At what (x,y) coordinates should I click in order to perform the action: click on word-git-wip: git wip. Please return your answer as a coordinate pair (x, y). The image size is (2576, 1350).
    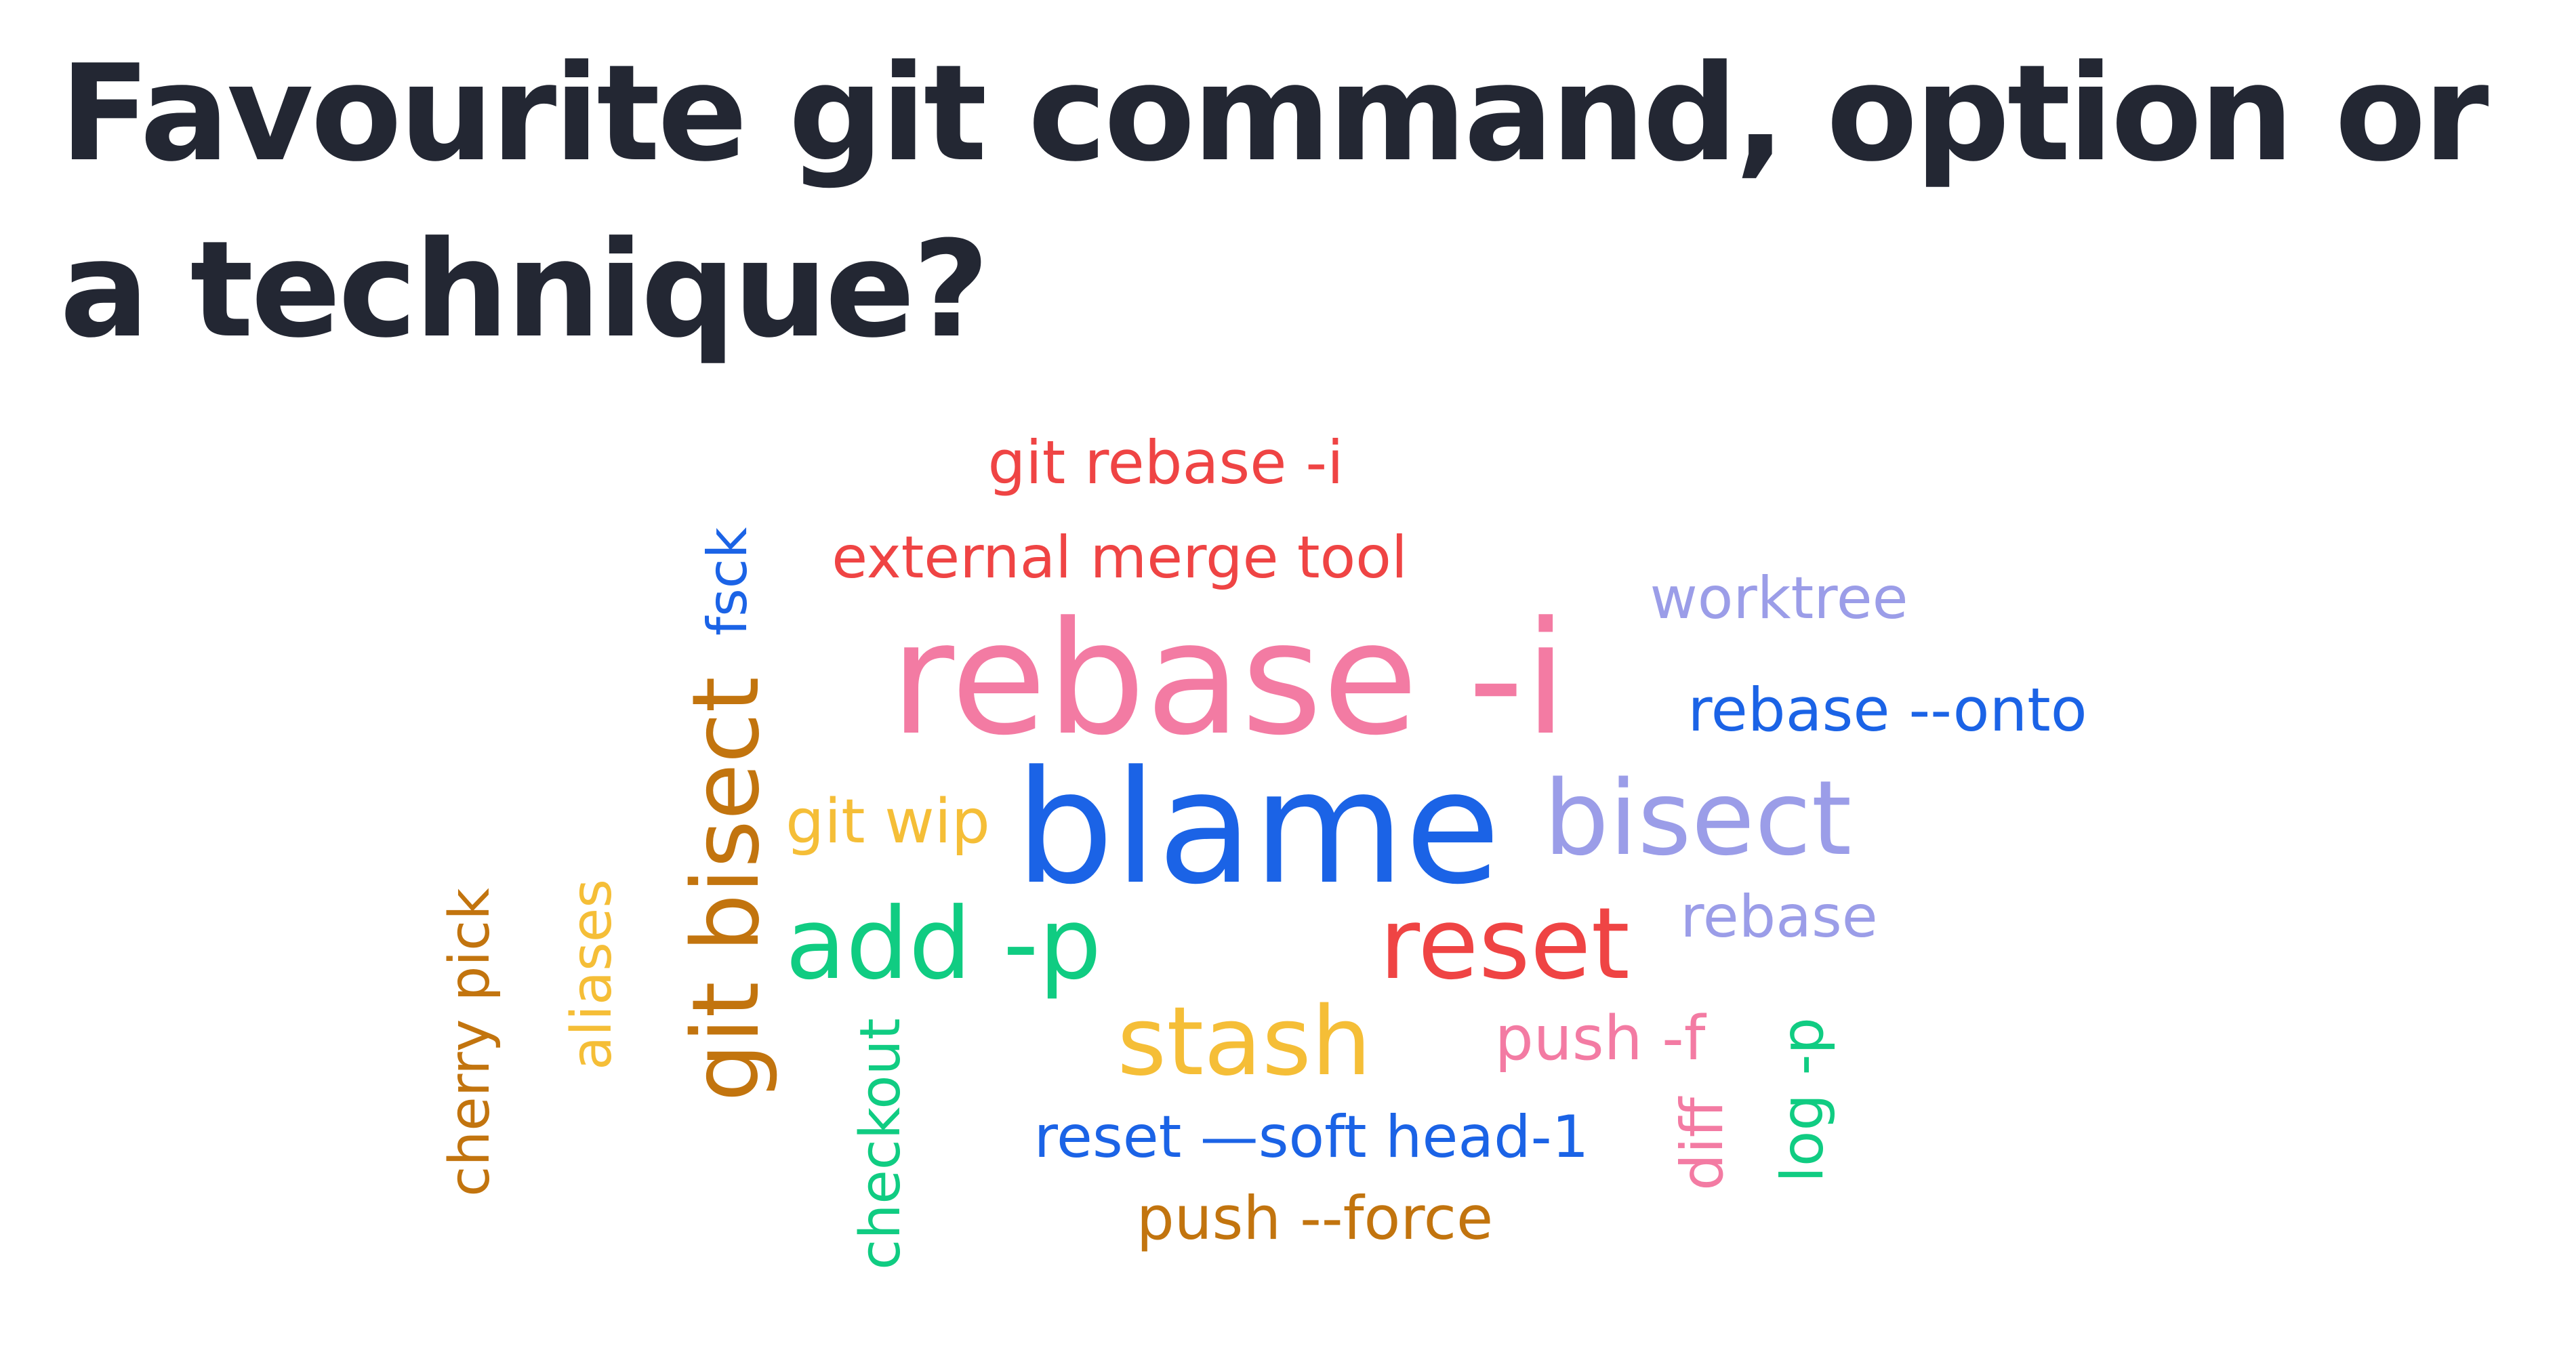
    Looking at the image, I should click on (888, 821).